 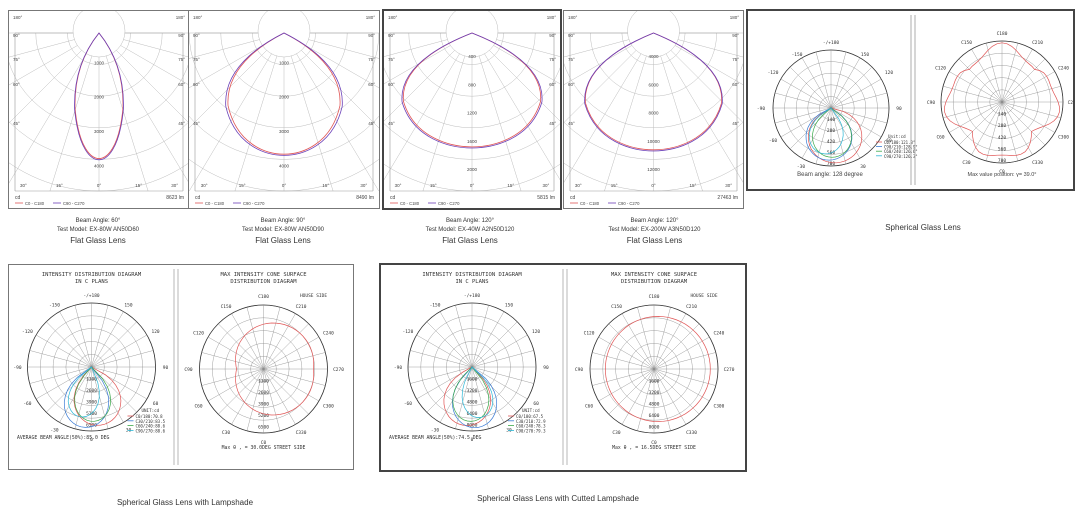 What do you see at coordinates (185, 502) in the screenshot?
I see `lampshade-title: Spherical Glass Lens with Lampshade` at bounding box center [185, 502].